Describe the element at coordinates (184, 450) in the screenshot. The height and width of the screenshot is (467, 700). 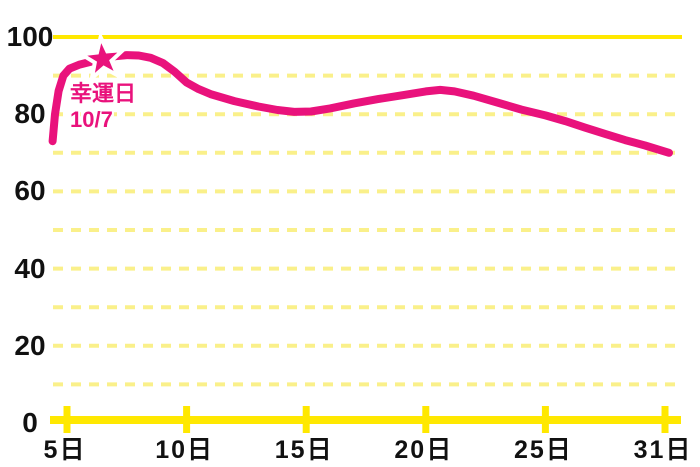
I see `x-axis-label-10: 10日` at that location.